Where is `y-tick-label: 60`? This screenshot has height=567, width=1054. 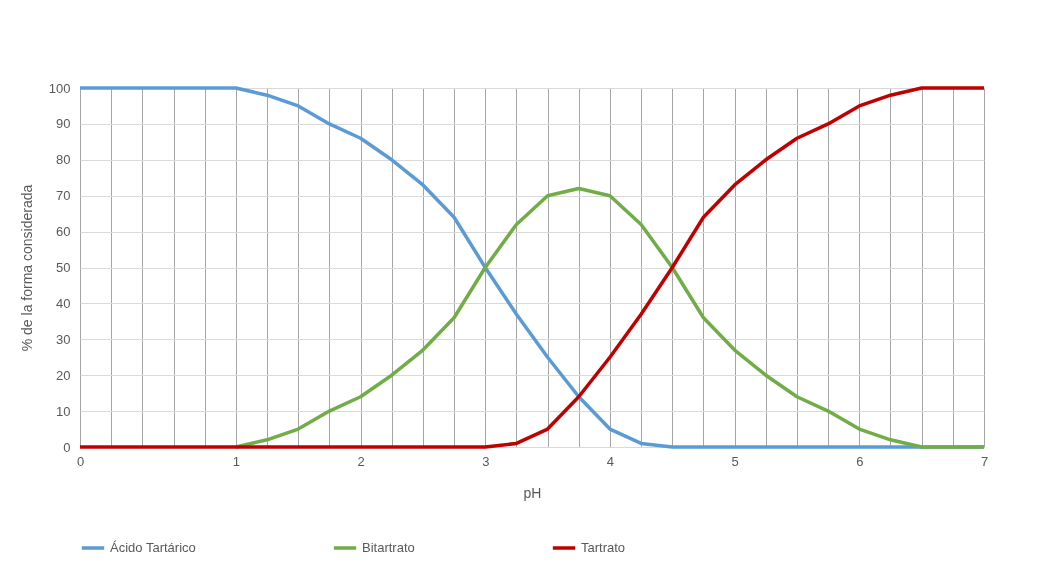
y-tick-label: 60 is located at coordinates (63, 232).